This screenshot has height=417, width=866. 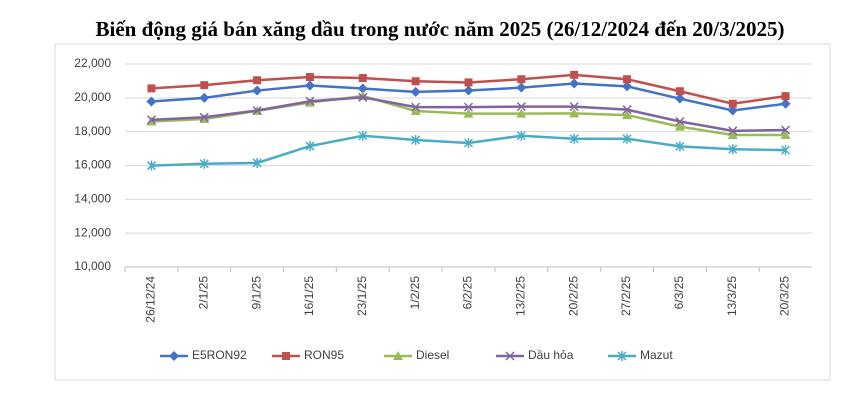 What do you see at coordinates (732, 296) in the screenshot?
I see `x-tick-label: 13/3/25` at bounding box center [732, 296].